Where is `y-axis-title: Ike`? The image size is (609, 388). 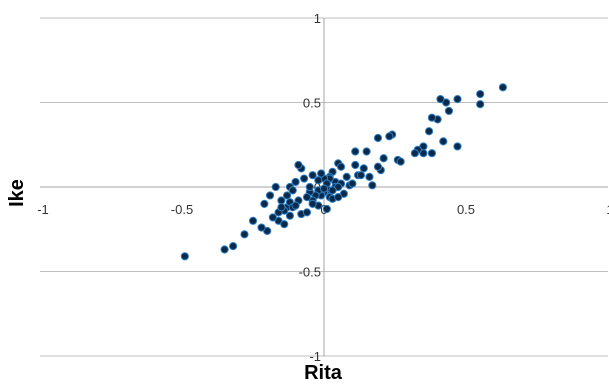 y-axis-title: Ike is located at coordinates (17, 193).